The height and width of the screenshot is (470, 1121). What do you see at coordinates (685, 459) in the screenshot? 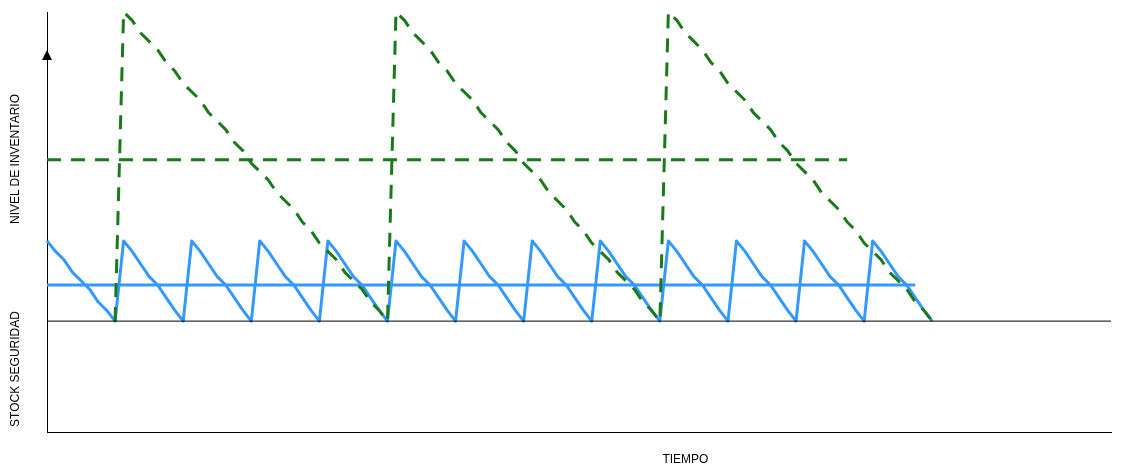
I see `x-axis-title: TIEMPO` at bounding box center [685, 459].